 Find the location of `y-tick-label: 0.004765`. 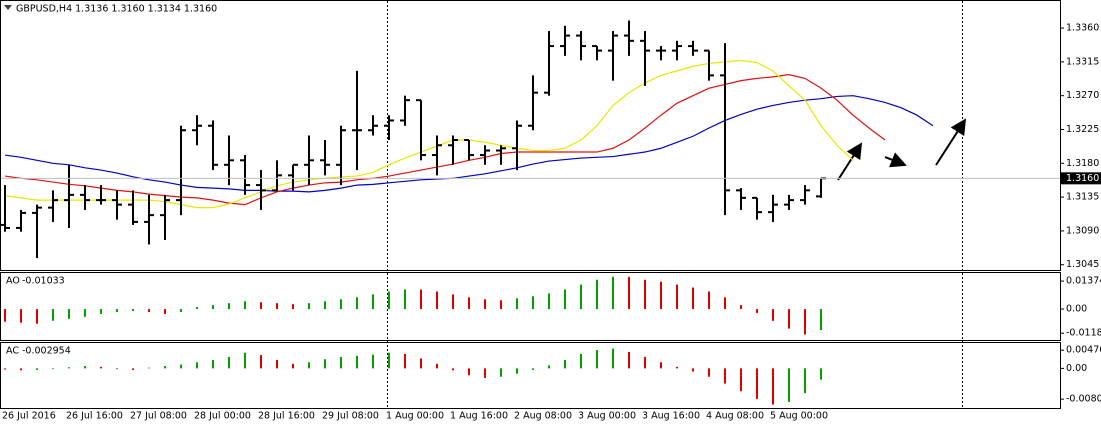

y-tick-label: 0.004765 is located at coordinates (1083, 350).